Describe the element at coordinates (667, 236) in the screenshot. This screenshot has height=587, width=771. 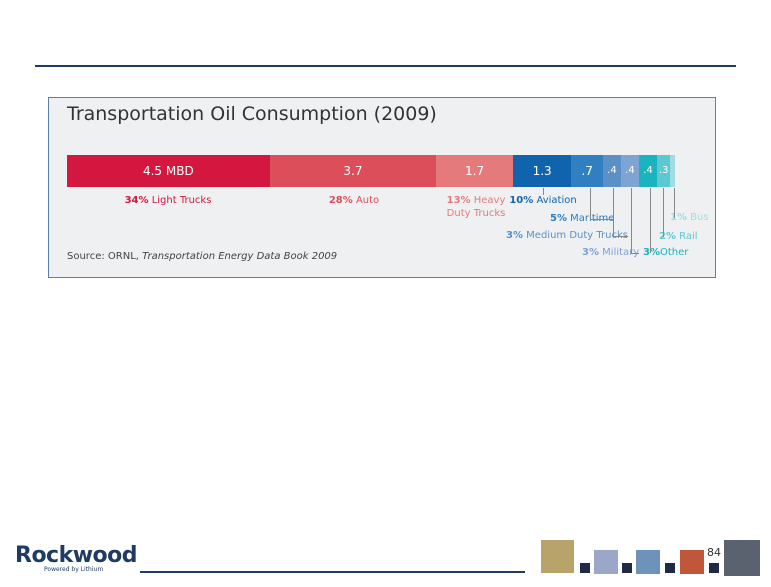
I see `share-label: 2%` at that location.